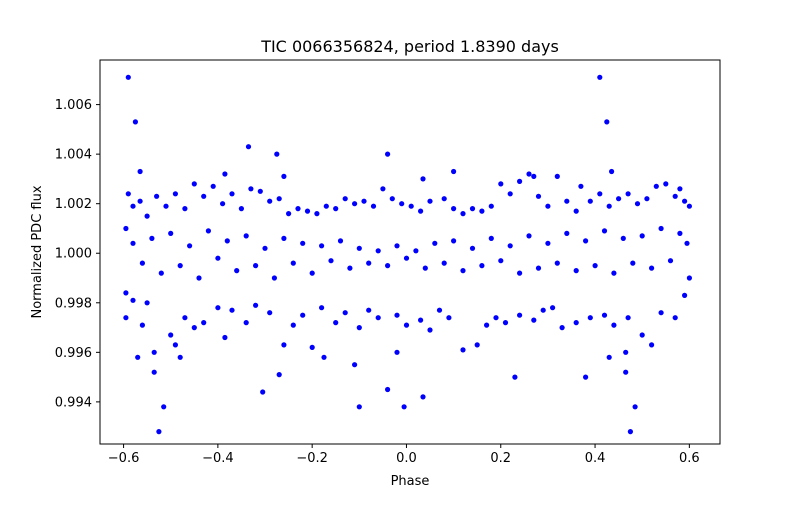 This screenshot has height=505, width=800. I want to click on x-tick-label: 0.6, so click(689, 458).